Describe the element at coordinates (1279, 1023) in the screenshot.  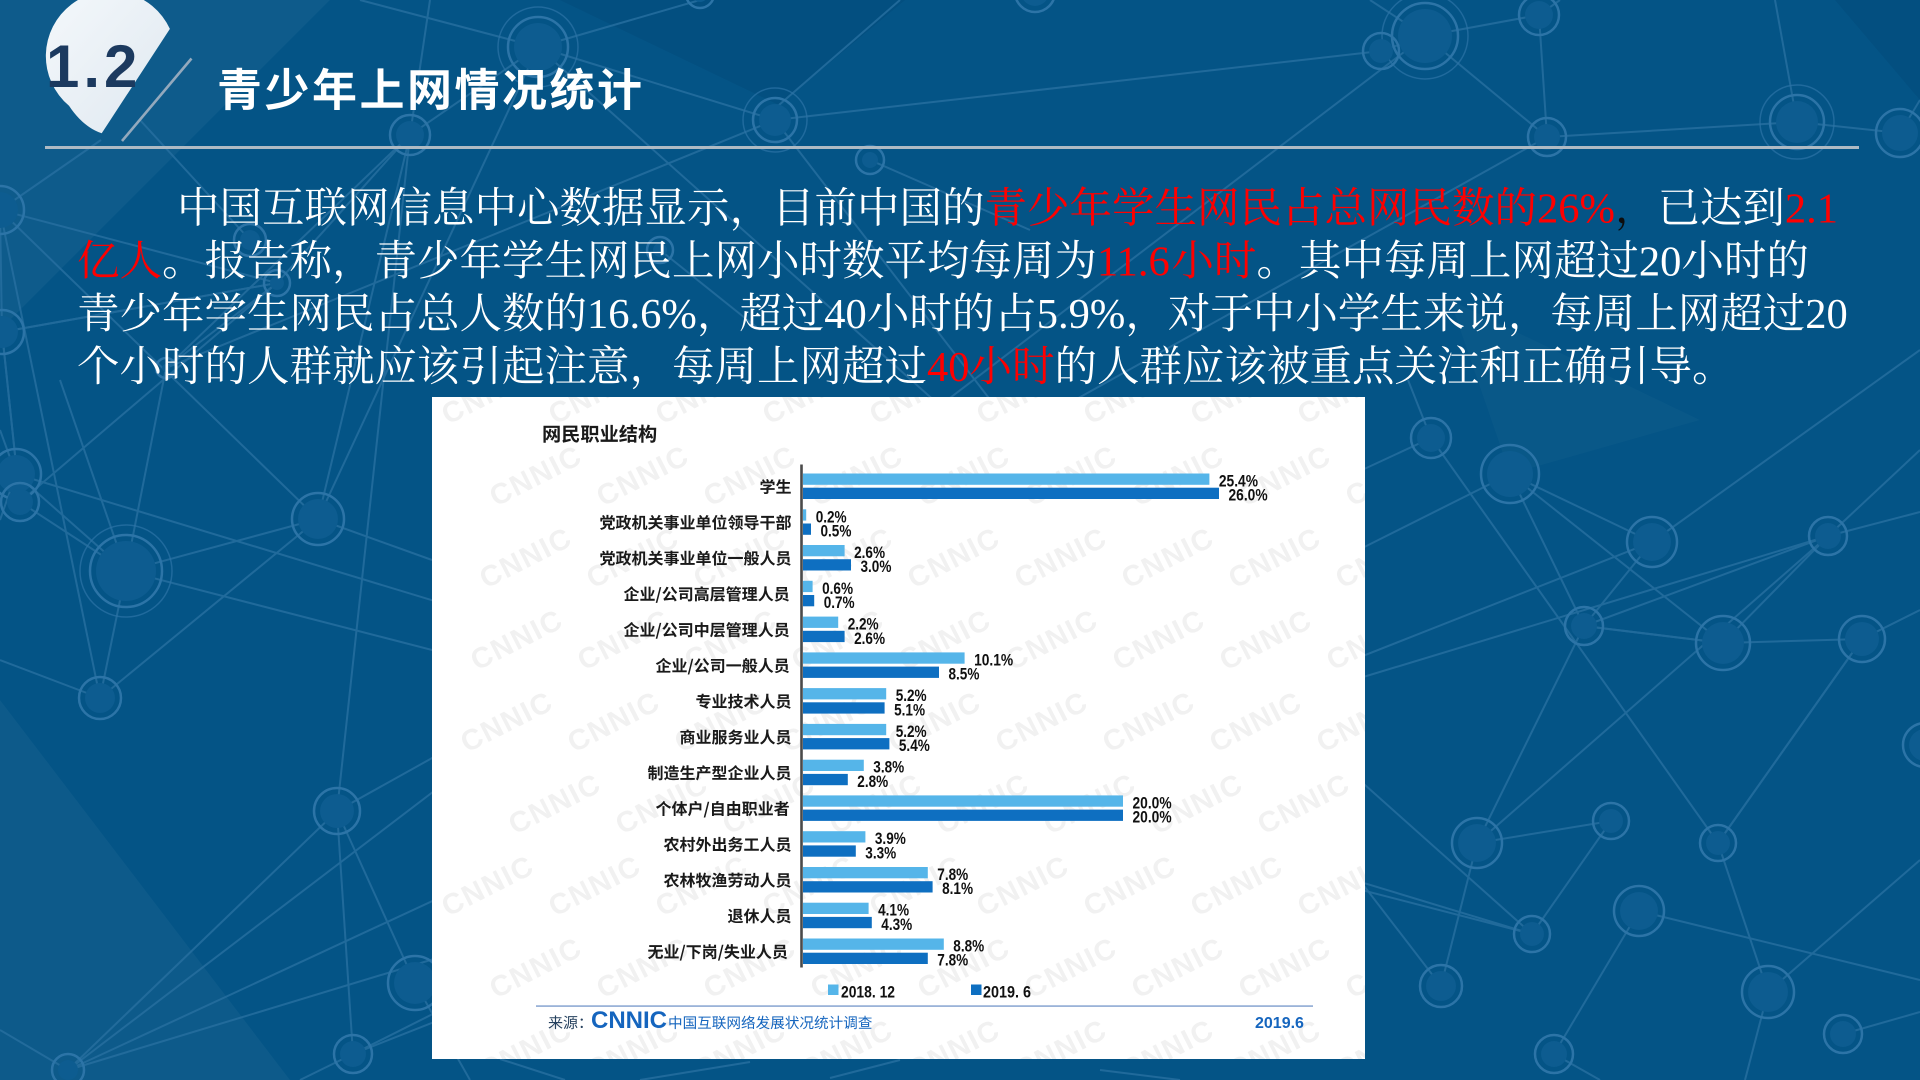
I see `svg-text: 2019.6` at that location.